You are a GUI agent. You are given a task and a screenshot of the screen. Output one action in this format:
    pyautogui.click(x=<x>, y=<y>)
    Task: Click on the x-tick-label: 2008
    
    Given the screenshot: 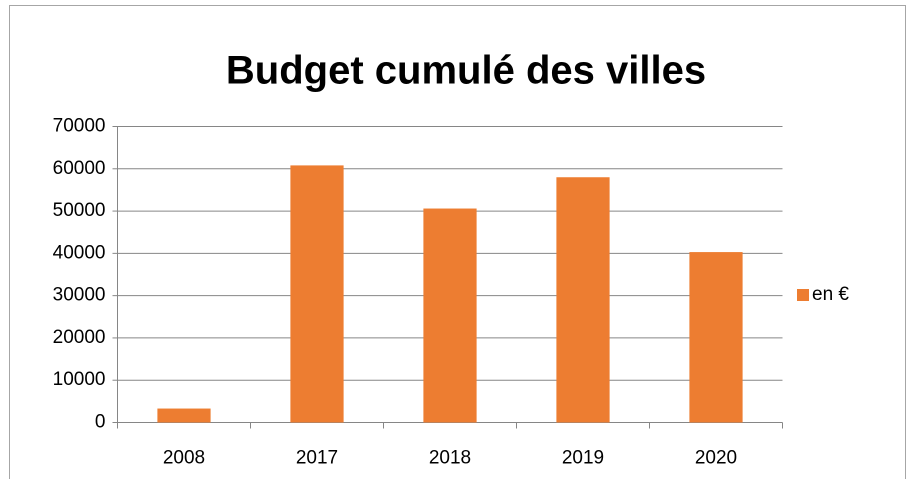 What is the action you would take?
    pyautogui.click(x=184, y=458)
    